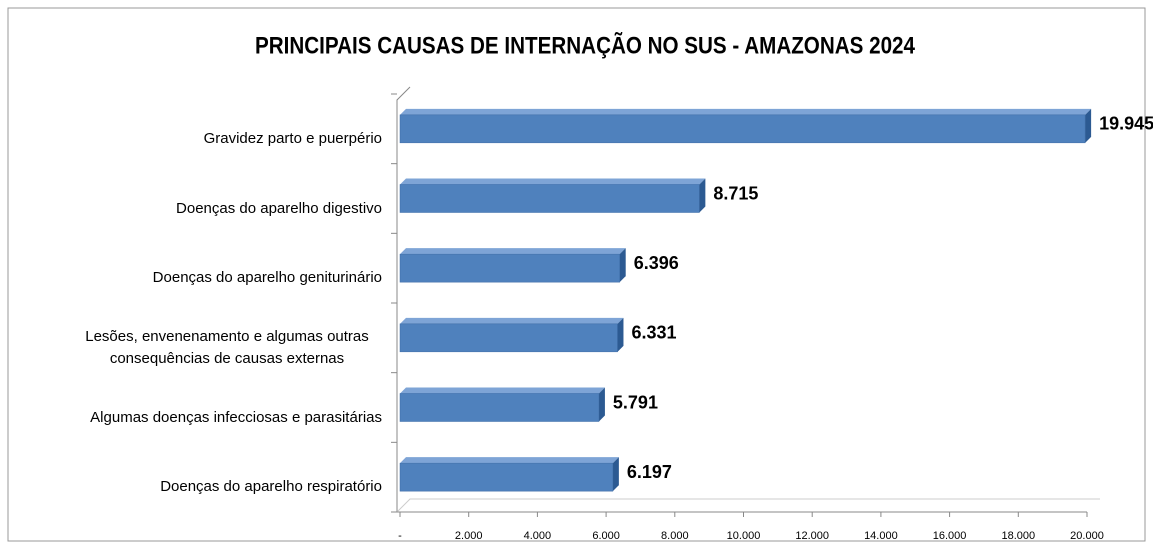 This screenshot has width=1153, height=549. Describe the element at coordinates (653, 333) in the screenshot. I see `value-label: 6.331` at that location.